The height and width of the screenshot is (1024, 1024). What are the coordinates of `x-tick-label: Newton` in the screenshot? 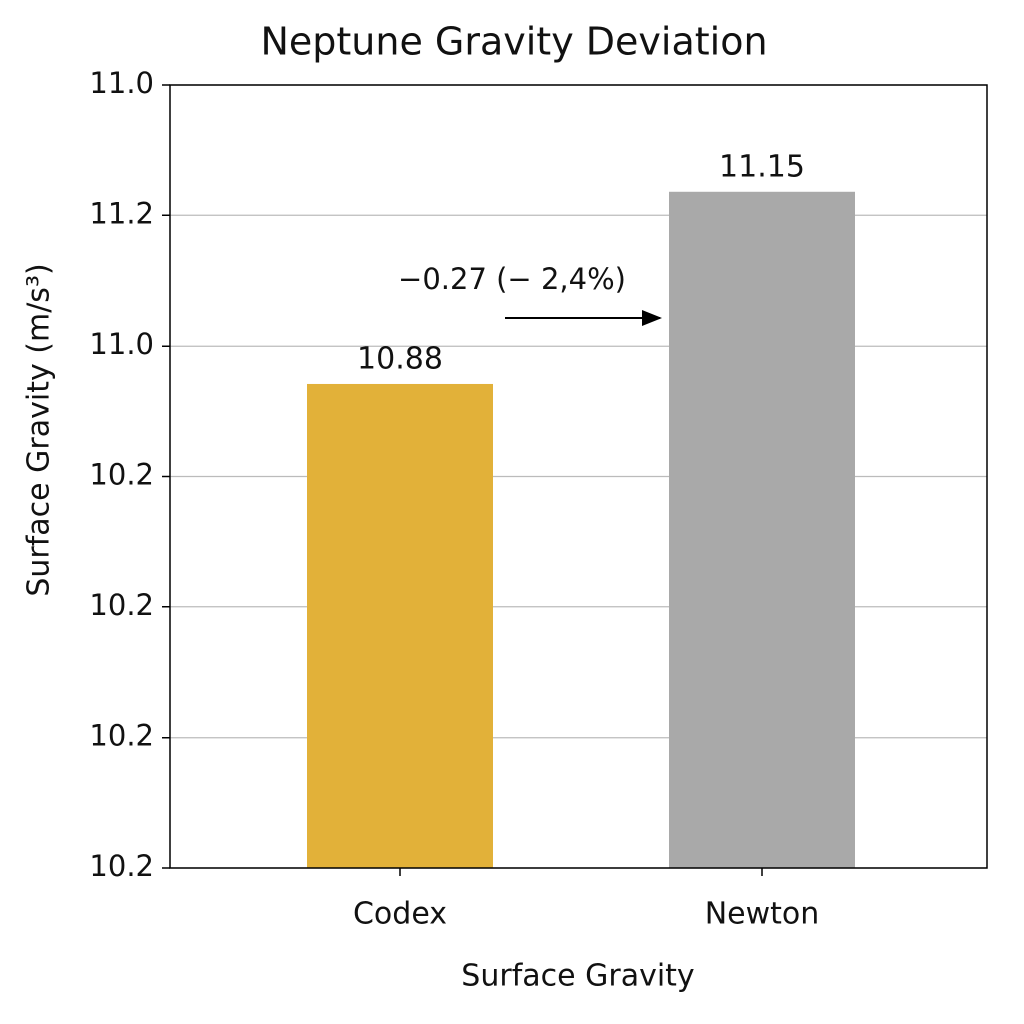 It's located at (762, 914).